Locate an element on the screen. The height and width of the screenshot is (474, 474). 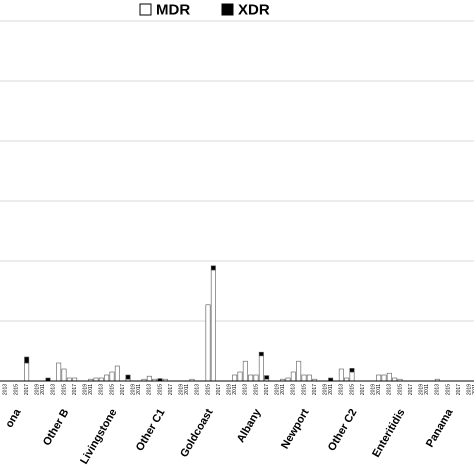
legend-label: MDR is located at coordinates (173, 9).